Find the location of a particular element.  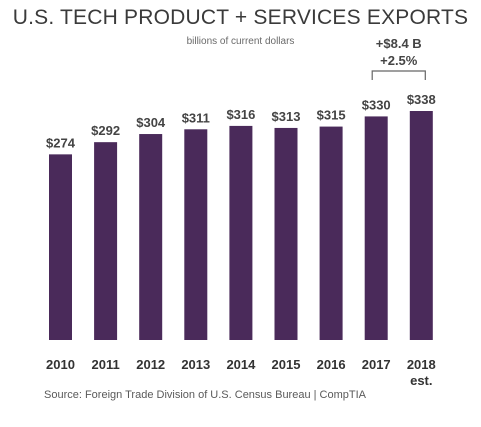

x-tick-2013: 2013 is located at coordinates (195, 364).